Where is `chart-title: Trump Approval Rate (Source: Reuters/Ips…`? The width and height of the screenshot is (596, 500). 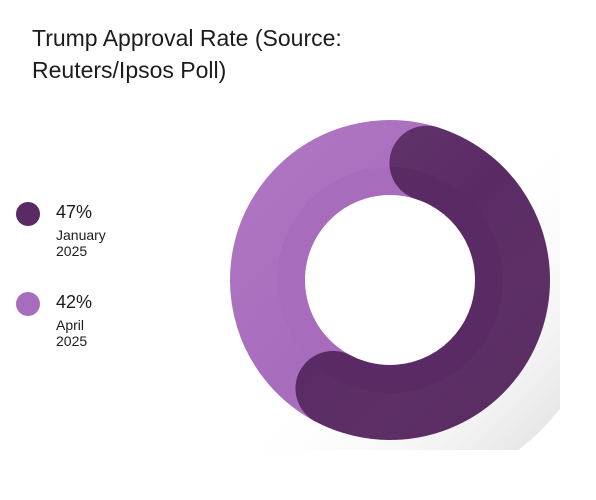 chart-title: Trump Approval Rate (Source: Reuters/Ips… is located at coordinates (187, 54).